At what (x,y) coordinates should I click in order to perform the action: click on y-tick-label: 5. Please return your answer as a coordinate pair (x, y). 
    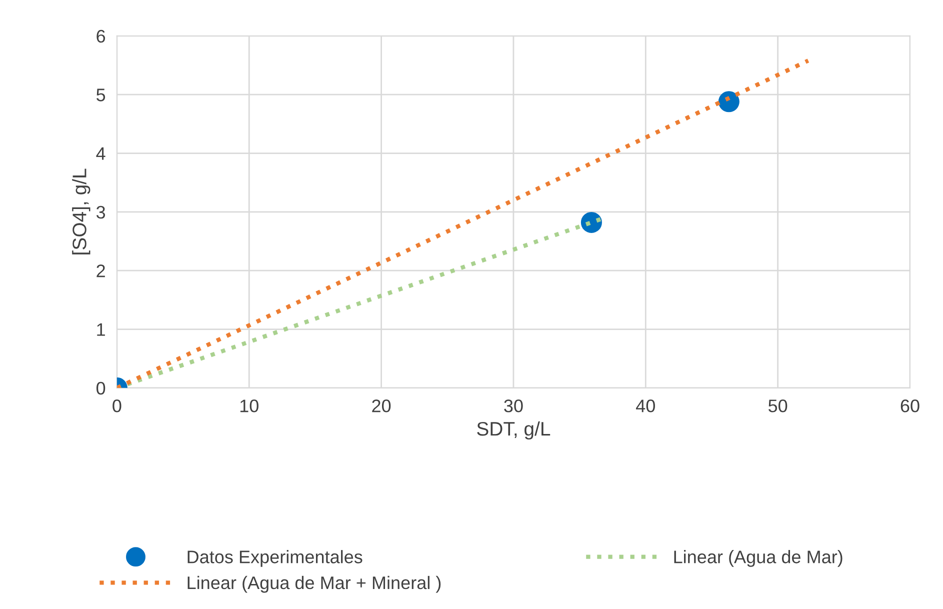
    Looking at the image, I should click on (101, 95).